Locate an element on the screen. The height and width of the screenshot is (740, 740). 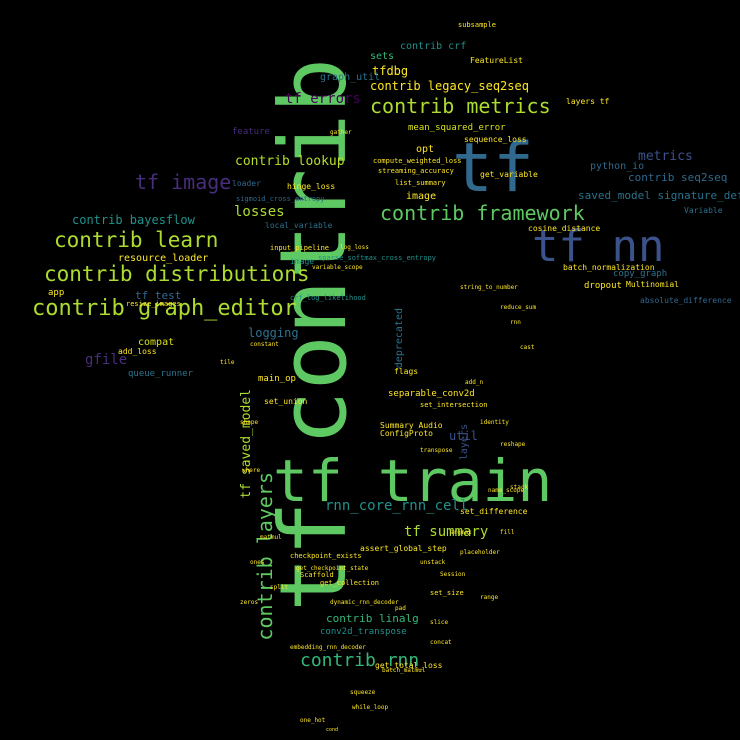
word-scaffold: Scaffold is located at coordinates (317, 575).